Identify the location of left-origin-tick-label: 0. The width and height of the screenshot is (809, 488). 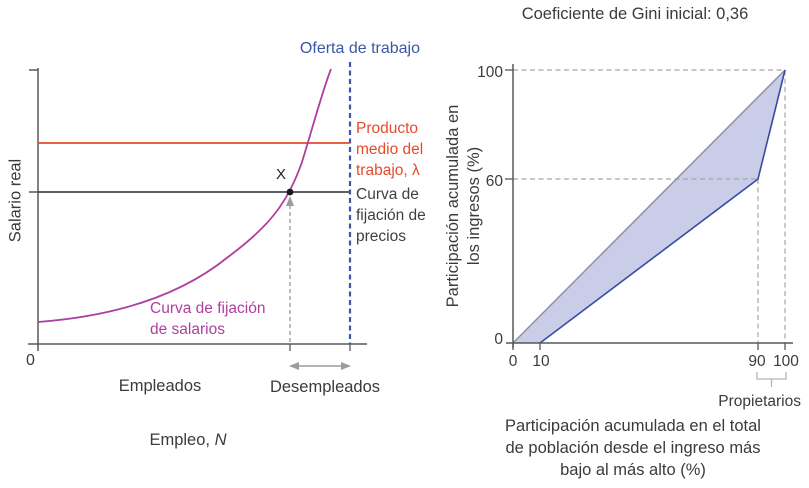
(30, 360).